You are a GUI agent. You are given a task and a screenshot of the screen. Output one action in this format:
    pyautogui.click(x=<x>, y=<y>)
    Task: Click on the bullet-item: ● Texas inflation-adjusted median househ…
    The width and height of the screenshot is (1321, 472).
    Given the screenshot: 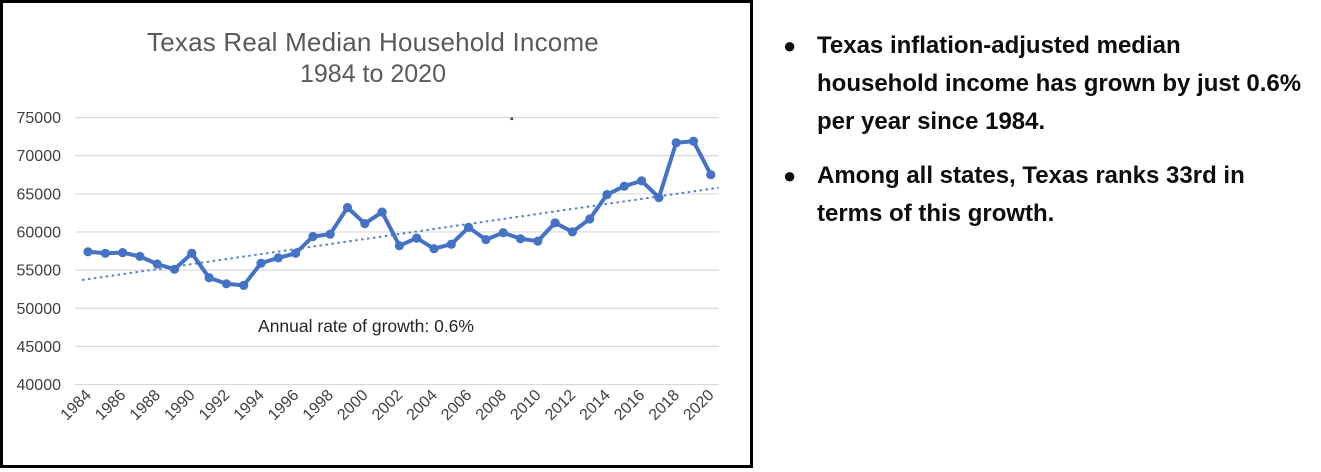 What is the action you would take?
    pyautogui.click(x=1043, y=84)
    